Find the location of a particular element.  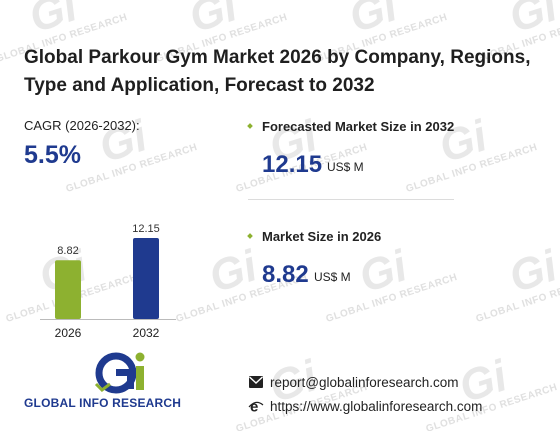

company-logo is located at coordinates (109, 383).